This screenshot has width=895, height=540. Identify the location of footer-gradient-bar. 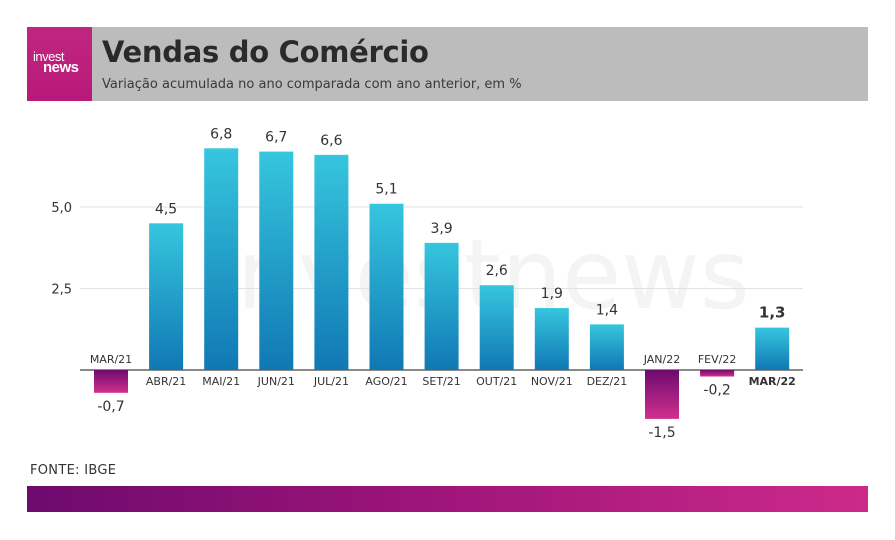
(447, 499).